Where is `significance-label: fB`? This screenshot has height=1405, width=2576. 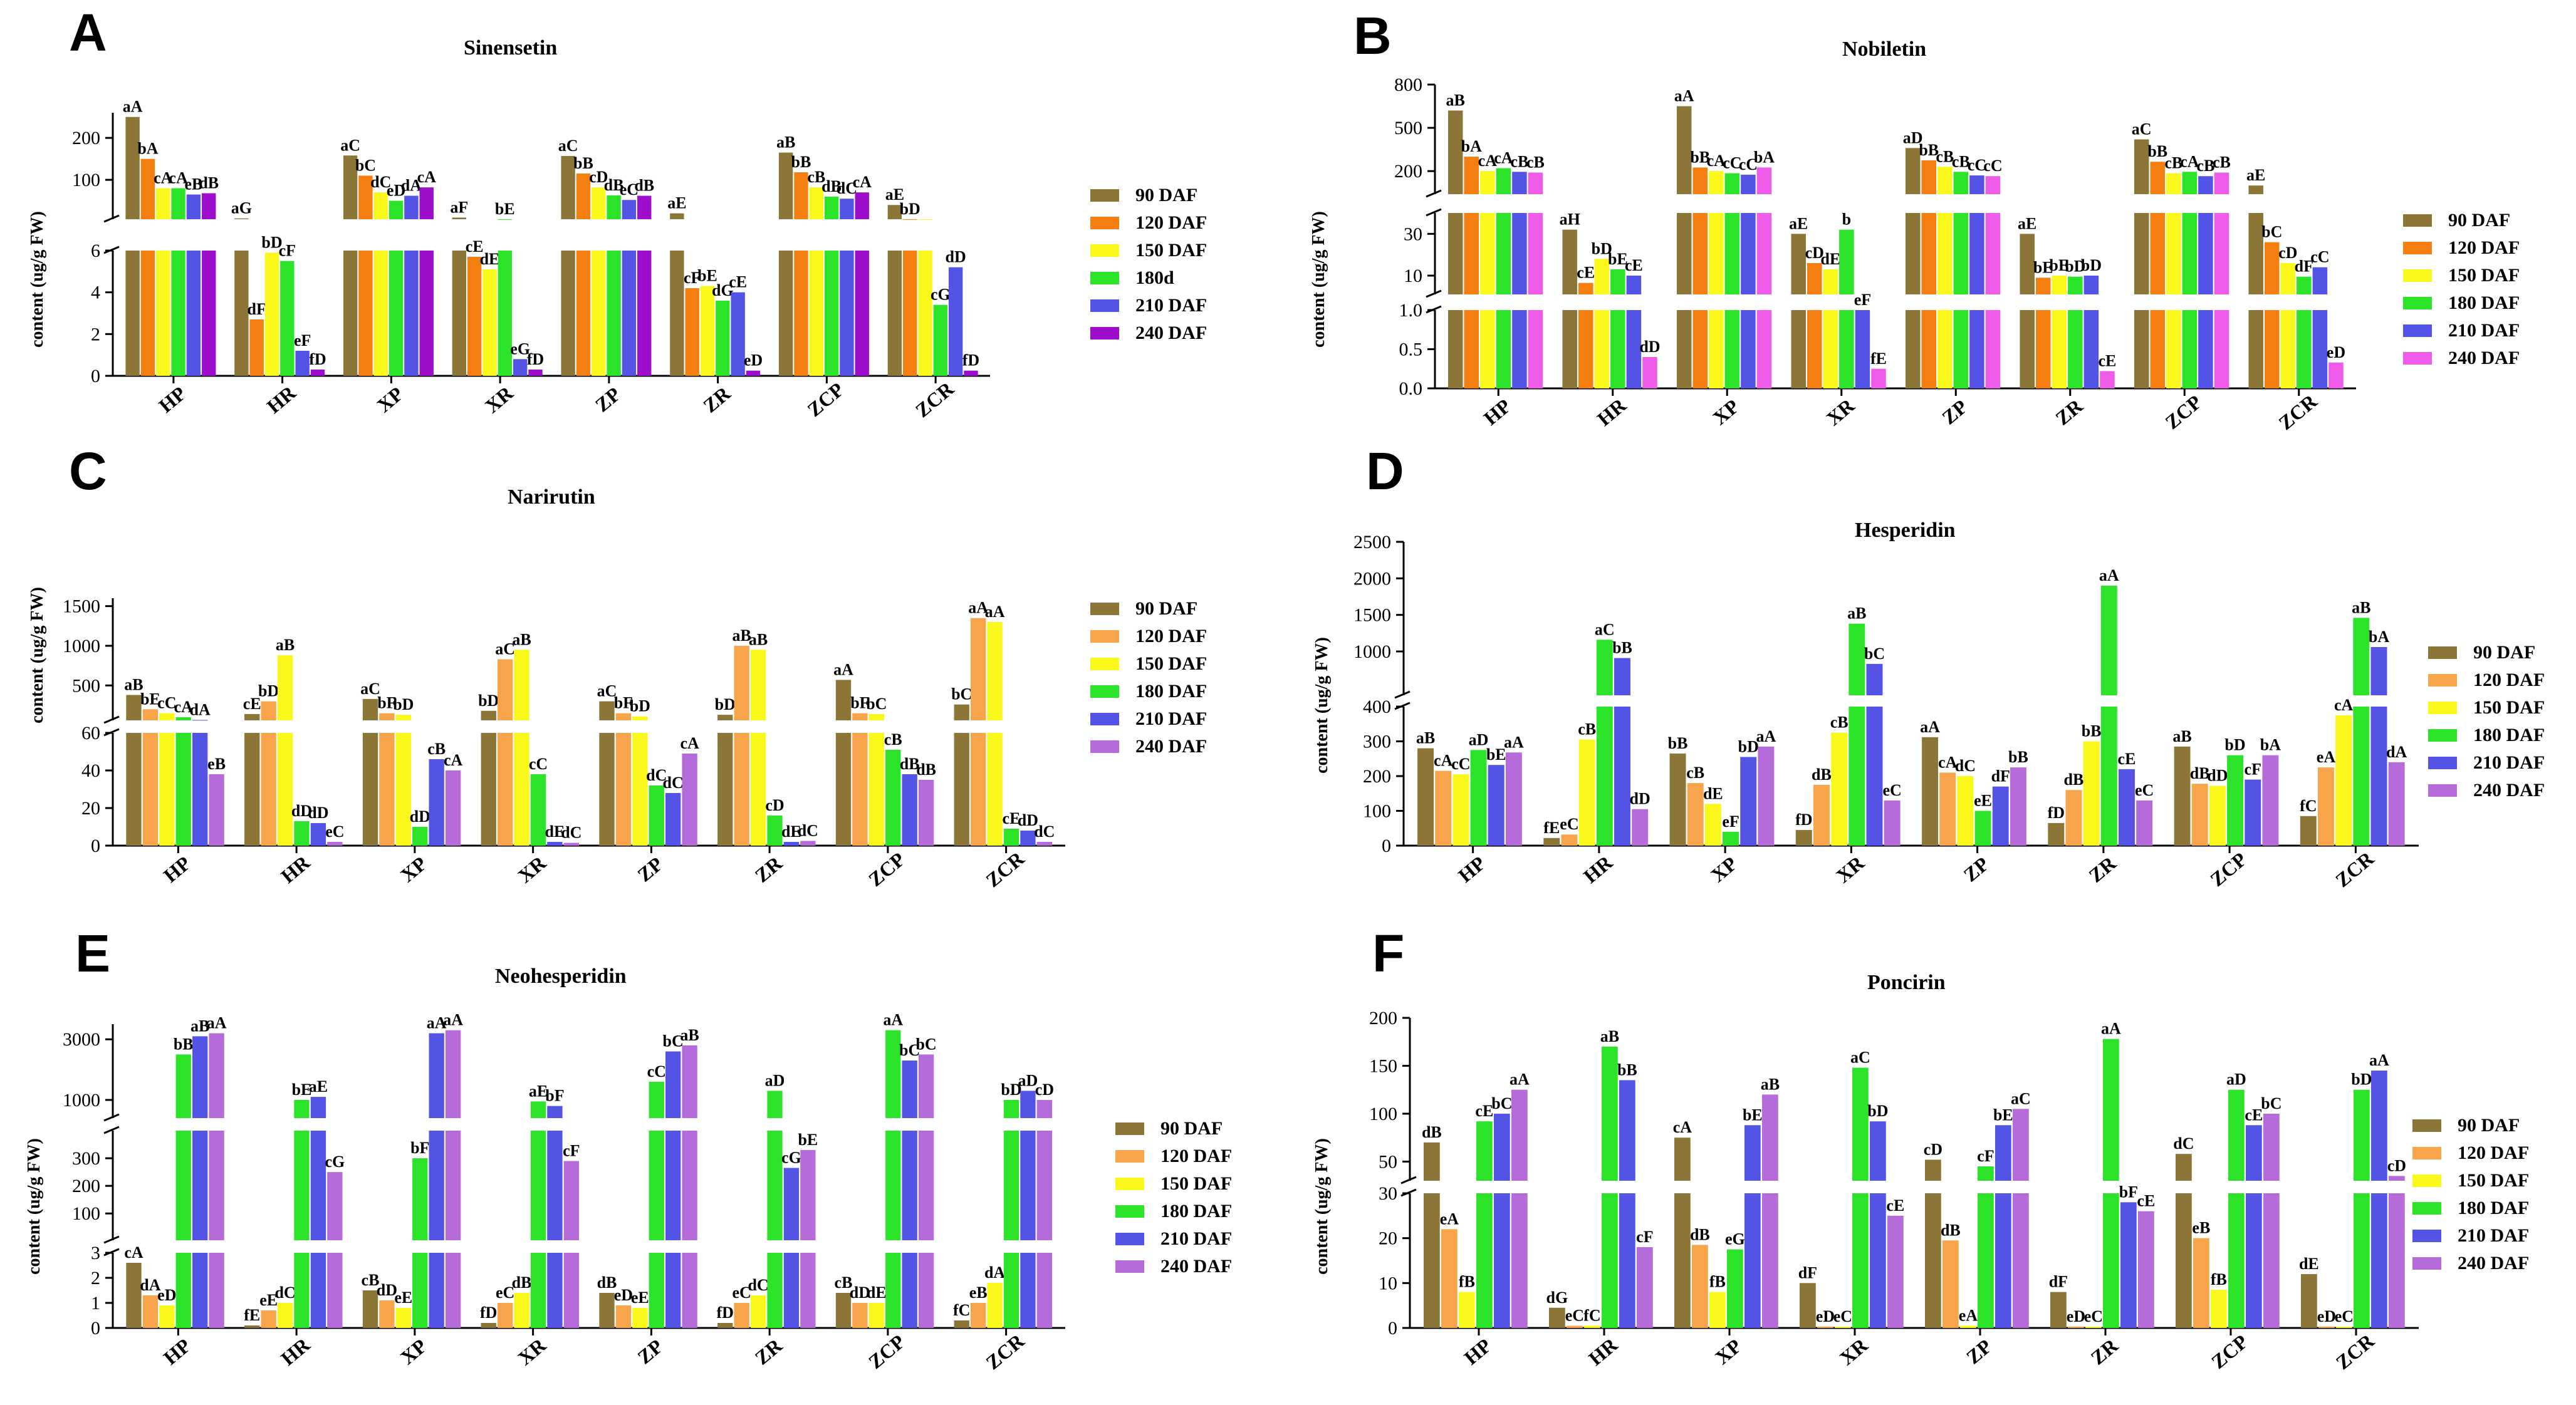
significance-label: fB is located at coordinates (2219, 1279).